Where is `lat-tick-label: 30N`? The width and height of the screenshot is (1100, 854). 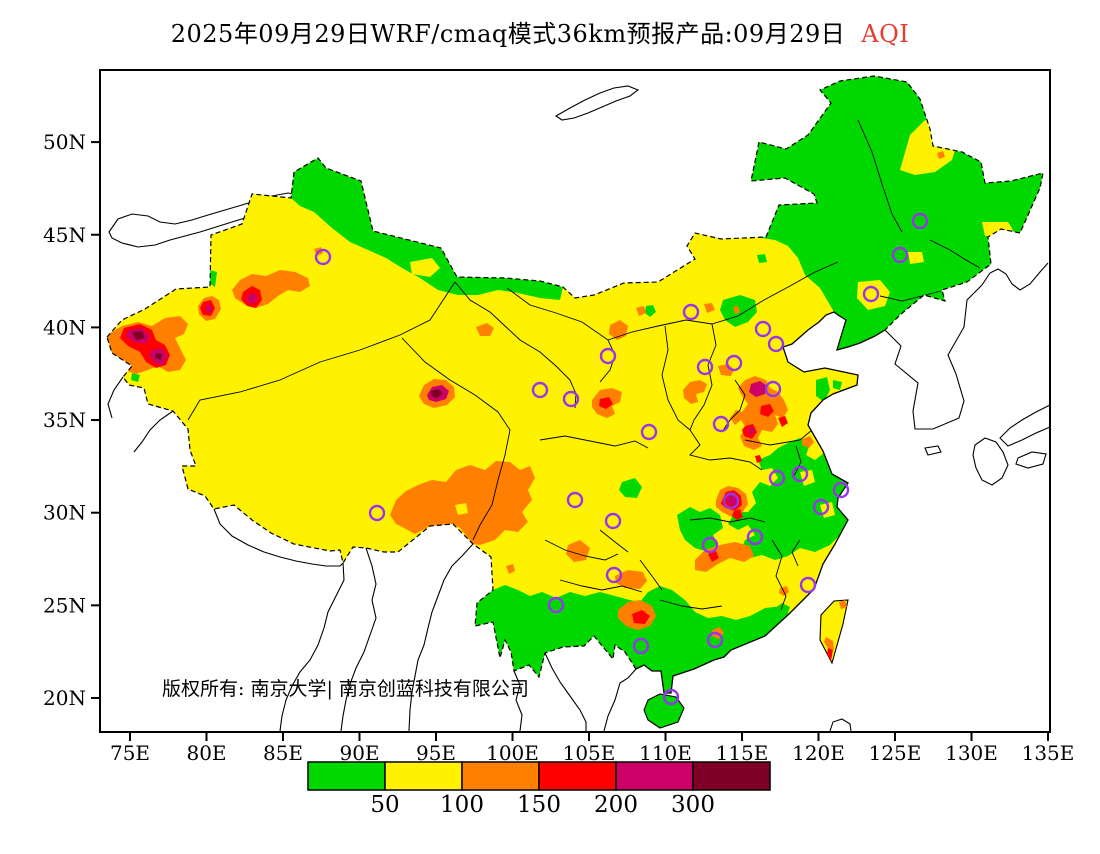
lat-tick-label: 30N is located at coordinates (64, 513).